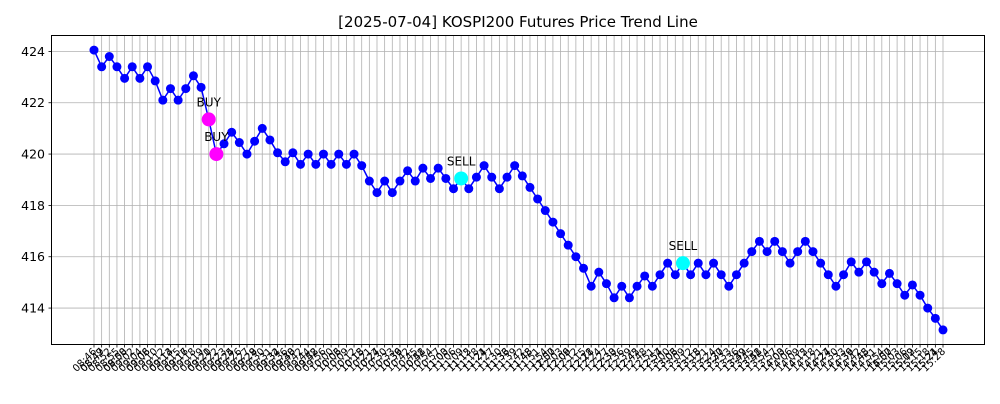 The width and height of the screenshot is (1000, 404). Describe the element at coordinates (33, 256) in the screenshot. I see `y-tick-label: 416` at that location.